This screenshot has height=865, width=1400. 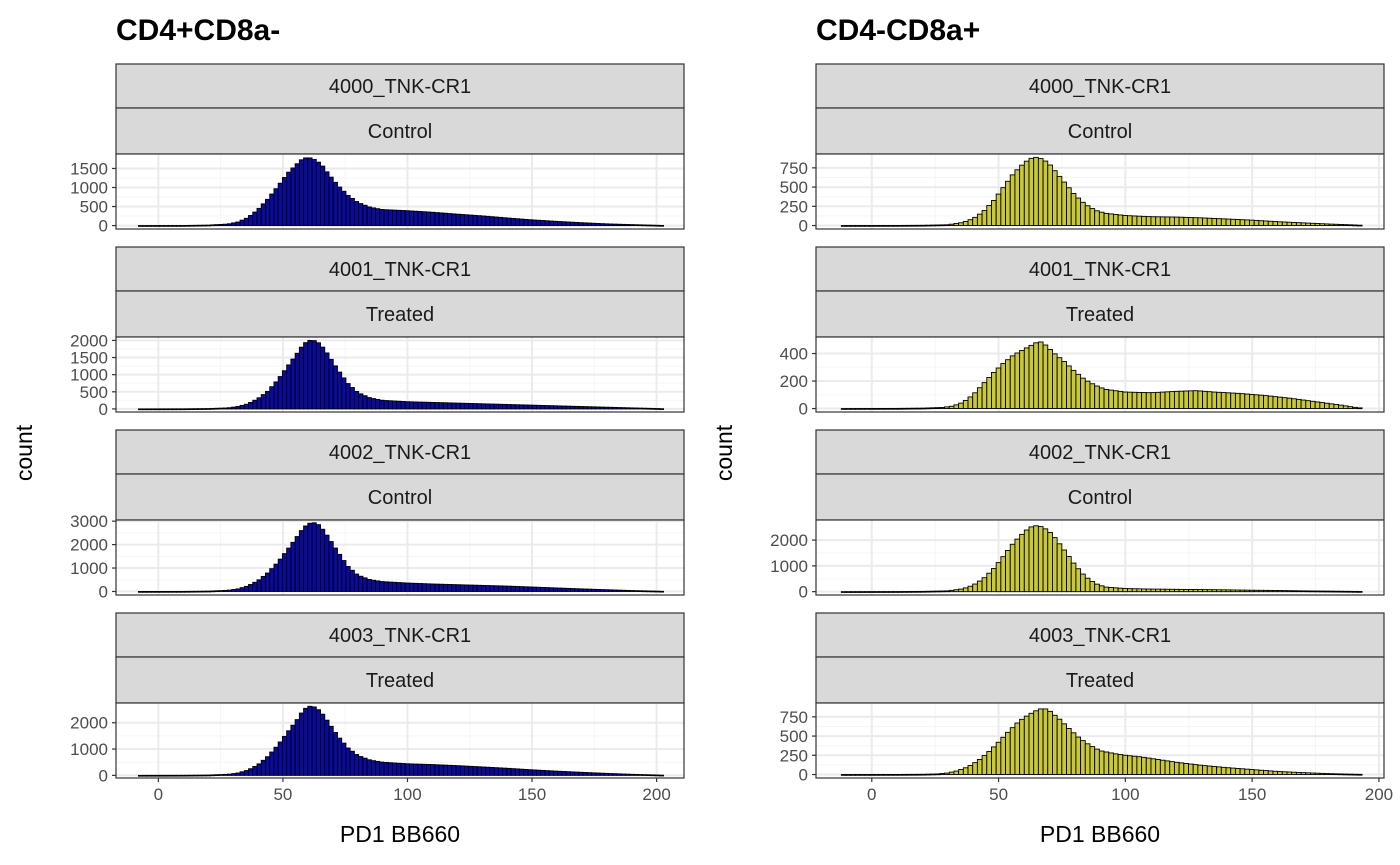 What do you see at coordinates (400, 453) in the screenshot?
I see `strip-sample-label: 4002_TNK-CR1` at bounding box center [400, 453].